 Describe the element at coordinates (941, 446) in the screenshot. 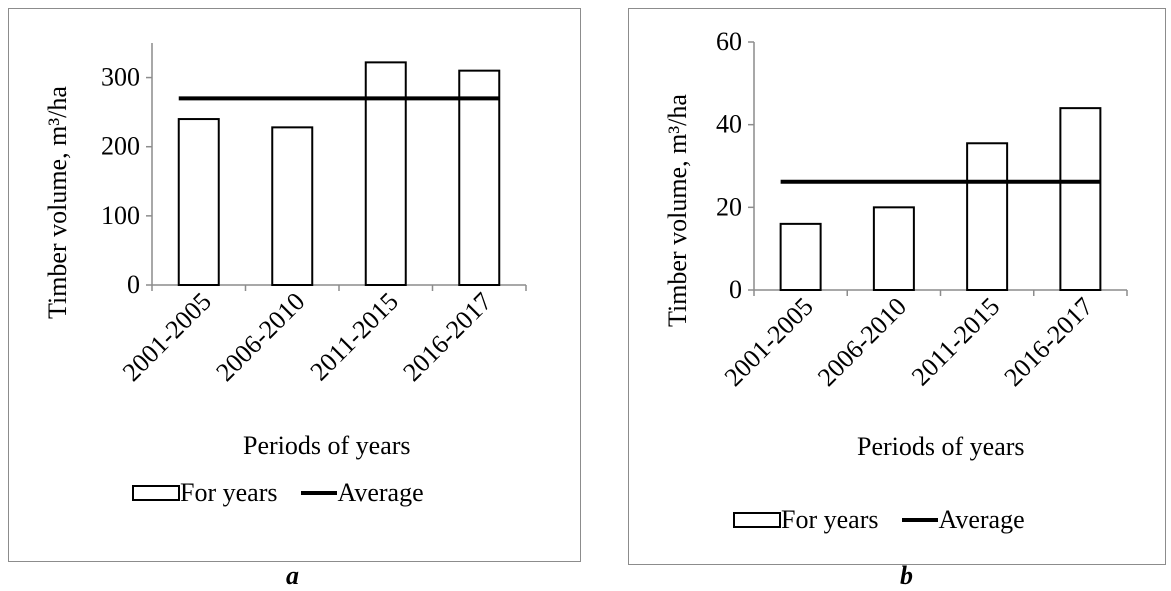

I see `chart-b-x-axis-title: Periods of years` at that location.